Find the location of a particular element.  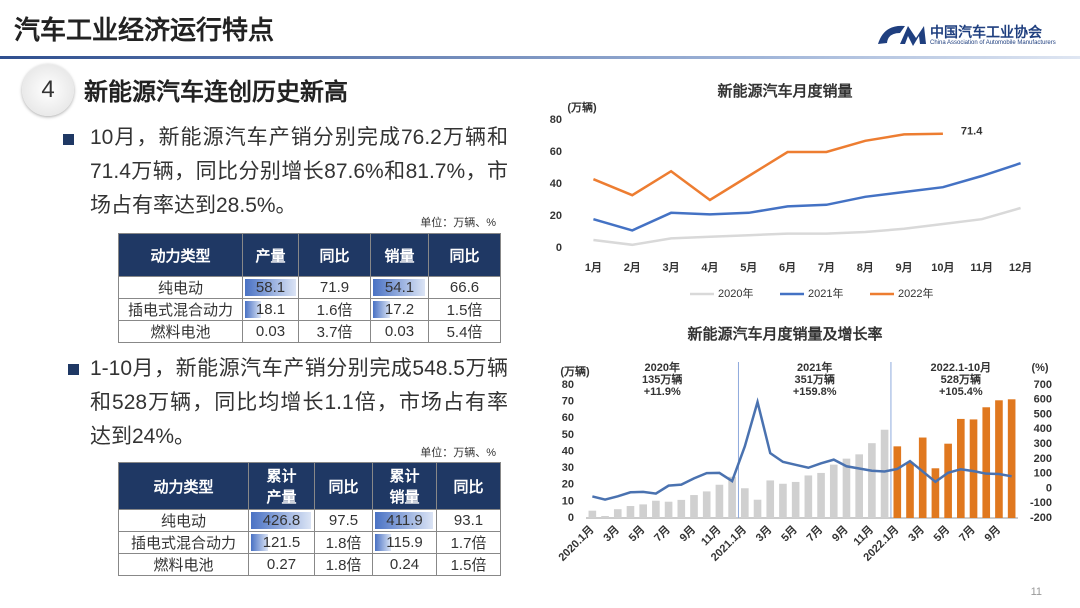

x-tick-label: 2月 is located at coordinates (632, 267).